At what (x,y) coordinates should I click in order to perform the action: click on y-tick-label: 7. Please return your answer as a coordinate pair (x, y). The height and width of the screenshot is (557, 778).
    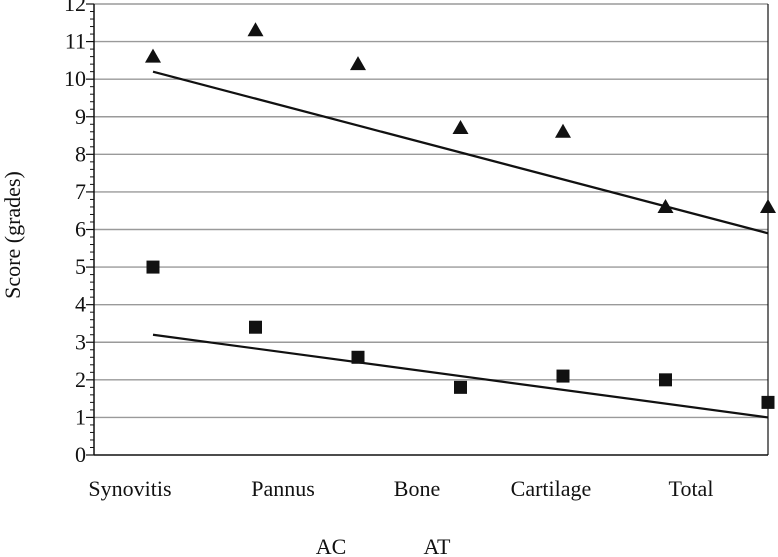
    Looking at the image, I should click on (80, 191).